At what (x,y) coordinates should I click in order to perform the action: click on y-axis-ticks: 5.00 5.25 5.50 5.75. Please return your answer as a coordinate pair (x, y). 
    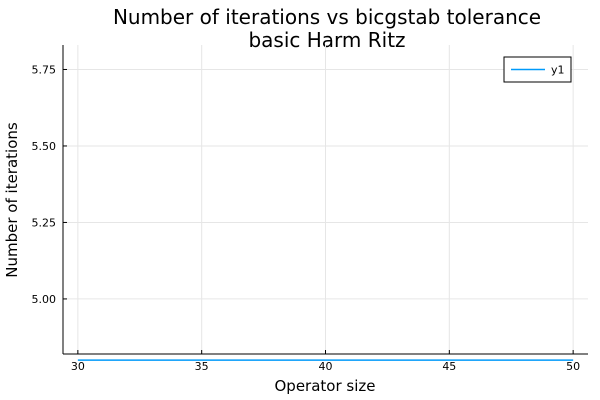
    Looking at the image, I should click on (49, 184).